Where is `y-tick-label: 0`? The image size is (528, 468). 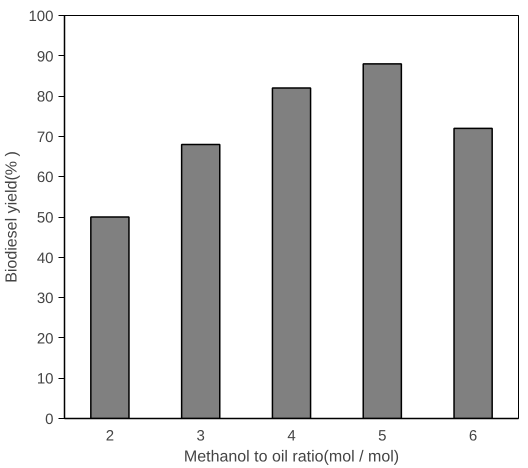 y-tick-label: 0 is located at coordinates (49, 419).